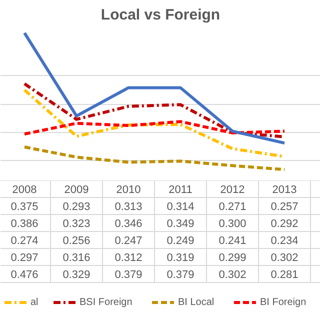 The height and width of the screenshot is (320, 320). Describe the element at coordinates (24, 224) in the screenshot. I see `data-label: 0.386` at that location.